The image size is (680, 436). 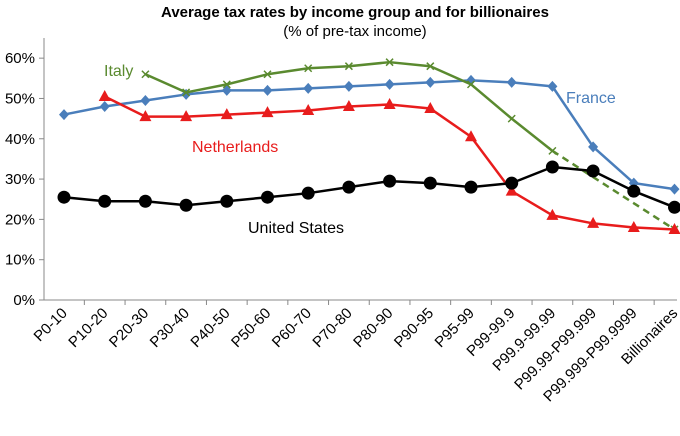 What do you see at coordinates (20, 139) in the screenshot?
I see `y-tick-label: 40%` at bounding box center [20, 139].